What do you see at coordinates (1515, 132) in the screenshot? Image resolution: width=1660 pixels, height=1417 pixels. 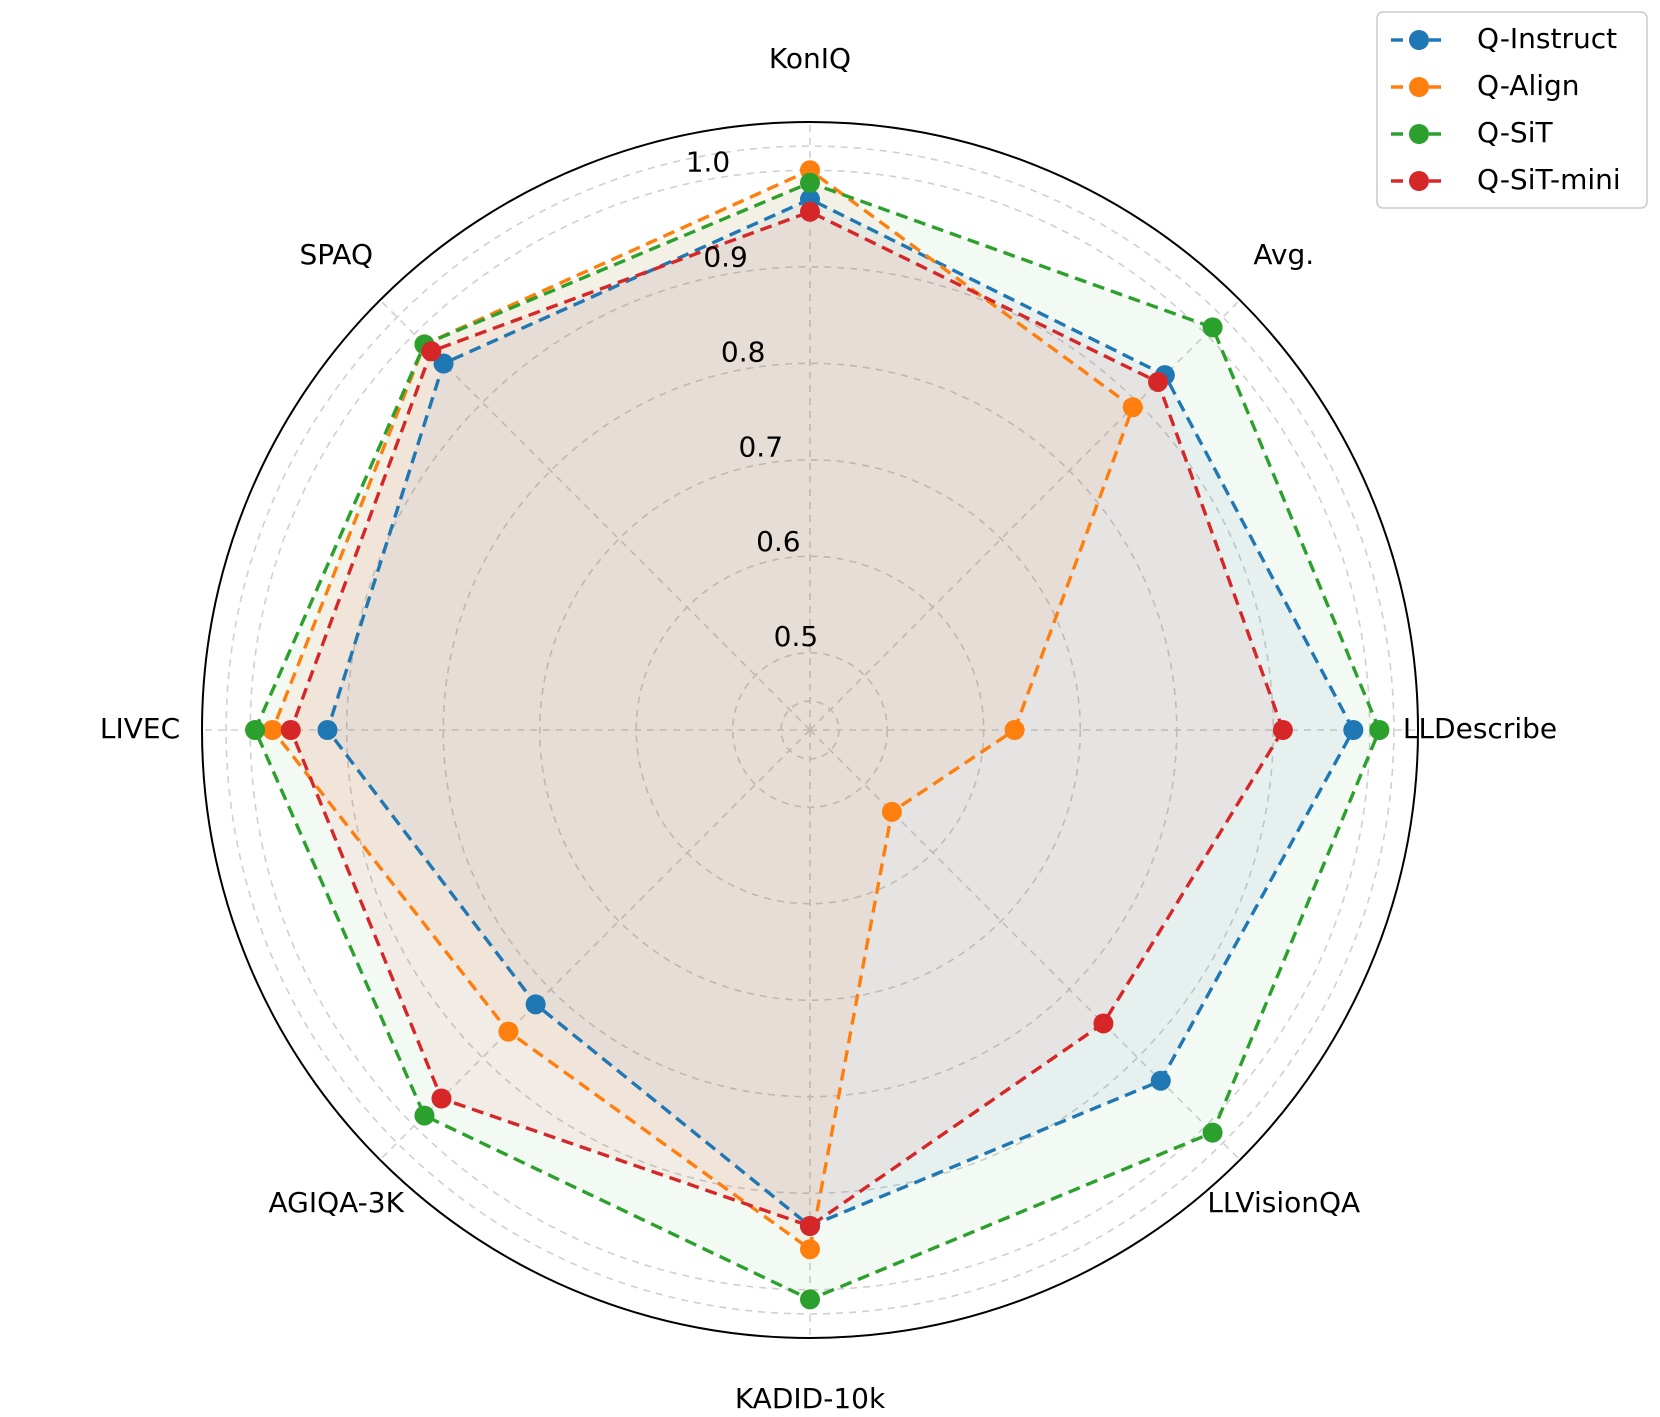 I see `legend-label-2: Q-SiT` at bounding box center [1515, 132].